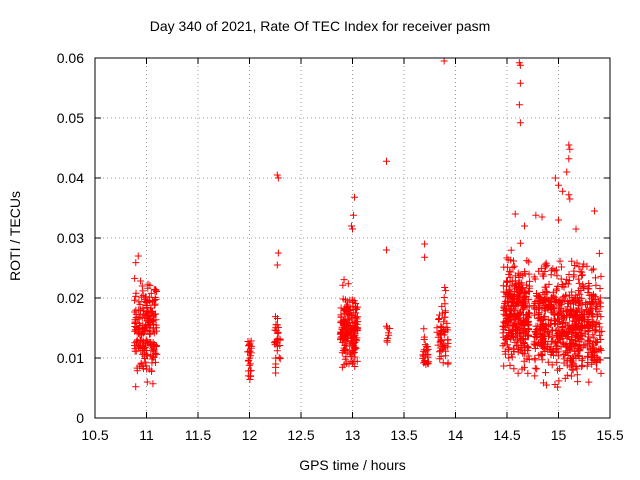  I want to click on x-tick-labels: 10.5 11 11.5 12 12.5 13 13.5 14 14.5 15 15.5, so click(352, 435).